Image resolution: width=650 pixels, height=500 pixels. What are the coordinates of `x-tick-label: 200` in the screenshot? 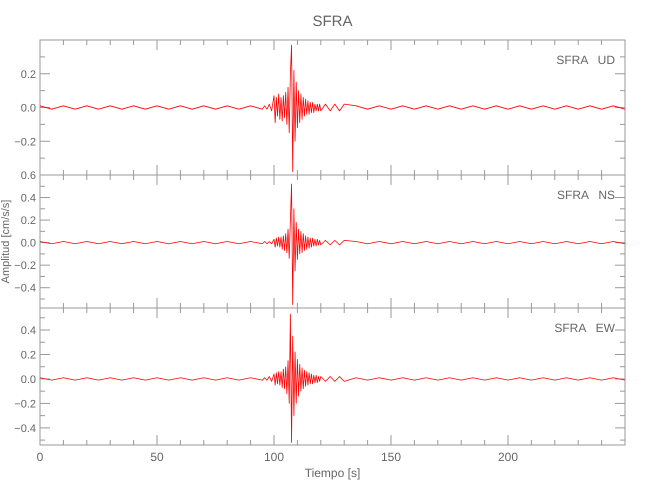 It's located at (508, 457).